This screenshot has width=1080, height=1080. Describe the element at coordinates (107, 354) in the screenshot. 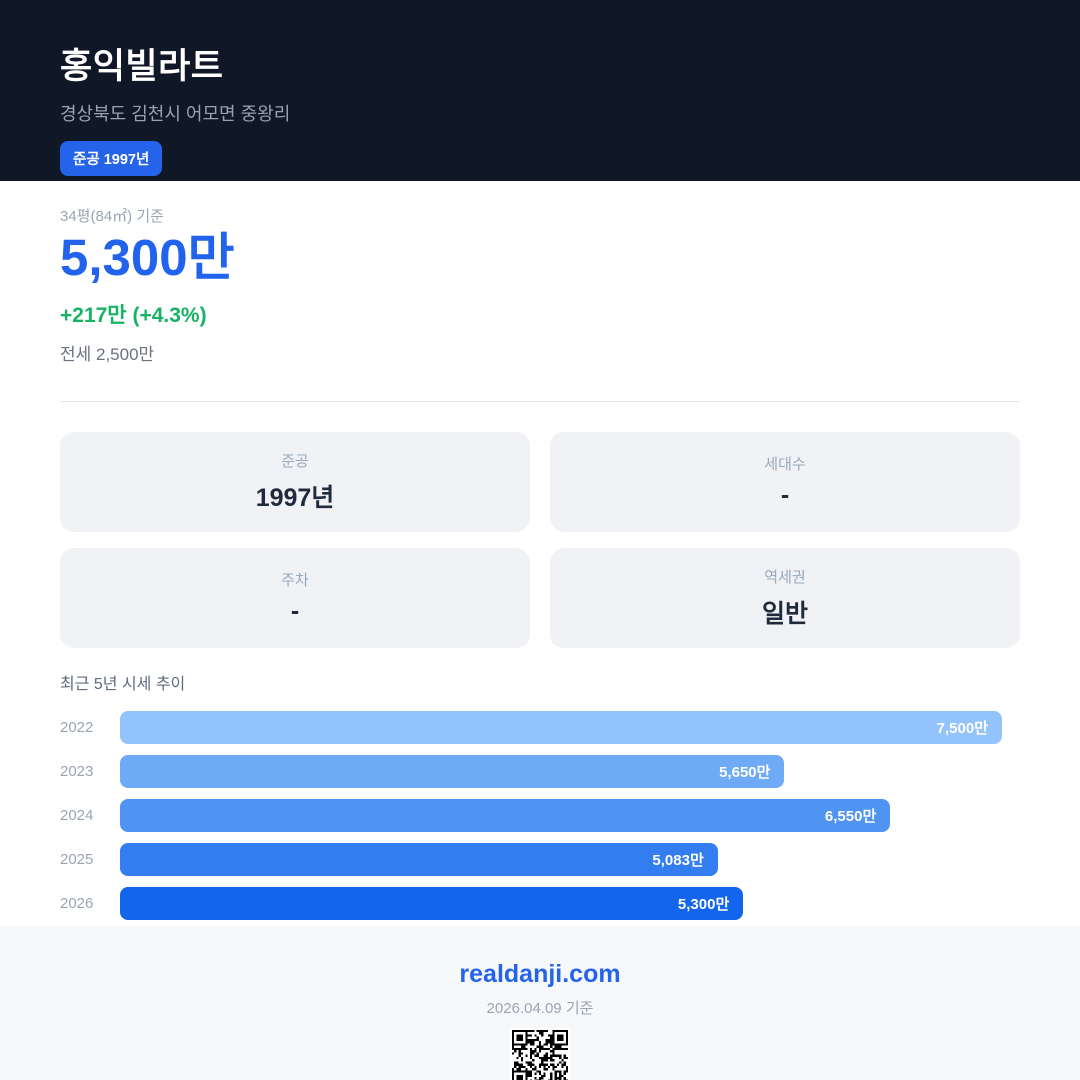

I see `jeonse-price: 전세 2,500만` at that location.